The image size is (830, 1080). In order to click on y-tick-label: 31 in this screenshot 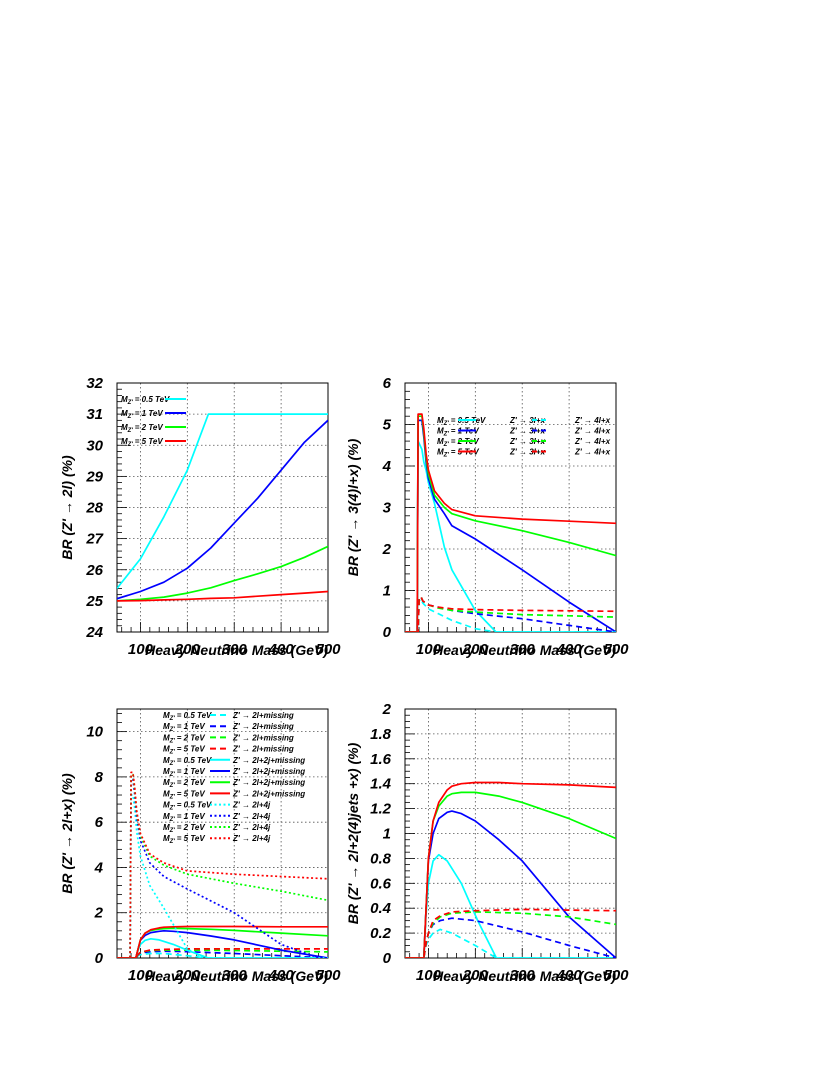, I will do `click(94, 414)`.